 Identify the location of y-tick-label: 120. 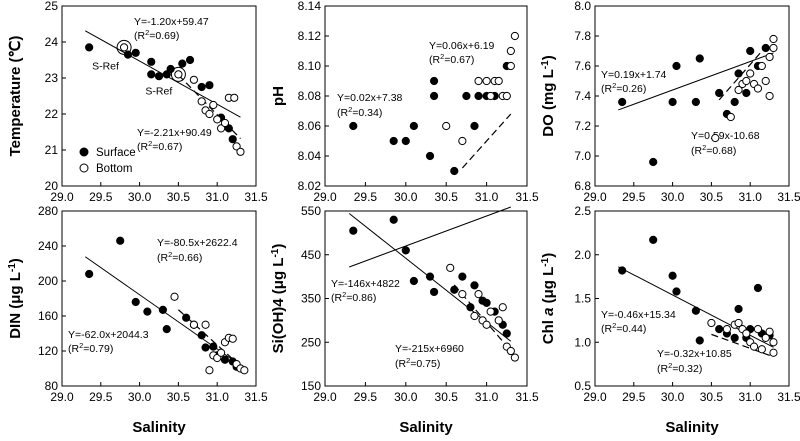
(48, 351).